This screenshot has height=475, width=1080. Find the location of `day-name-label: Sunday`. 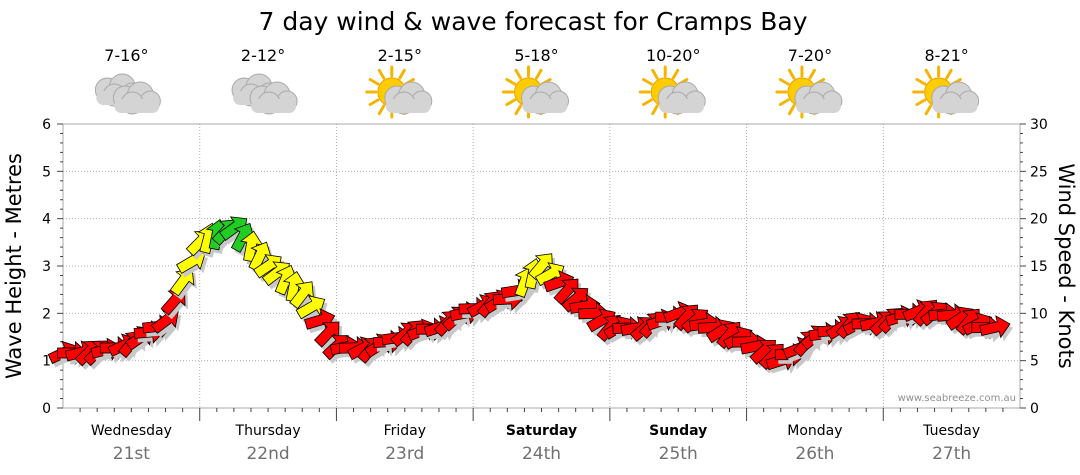

day-name-label: Sunday is located at coordinates (678, 431).